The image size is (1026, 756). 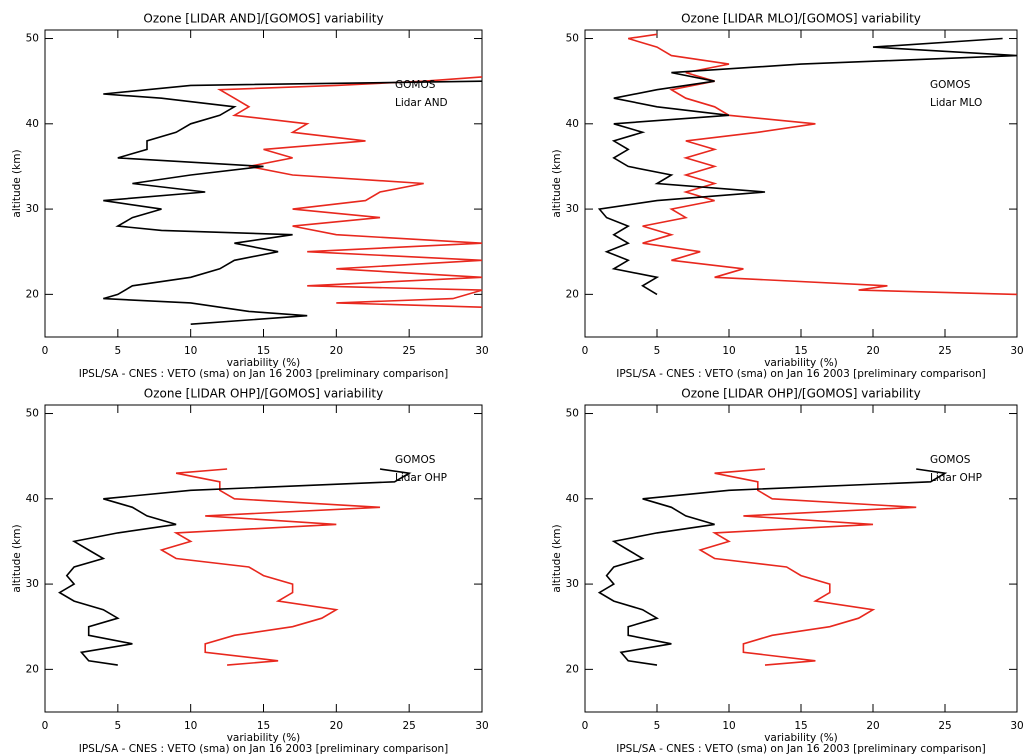 What do you see at coordinates (801, 19) in the screenshot?
I see `chart-title: Ozone [LIDAR MLO]/[GOMOS] variability` at bounding box center [801, 19].